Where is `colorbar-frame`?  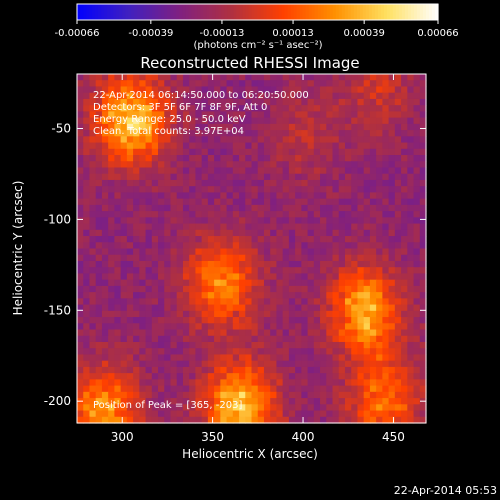 colorbar-frame is located at coordinates (257, 12).